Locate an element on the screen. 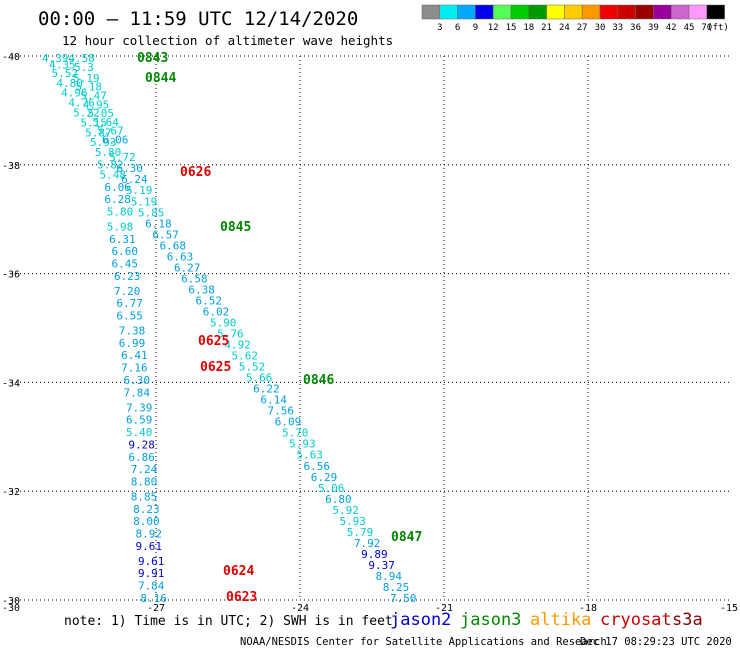 The height and width of the screenshot is (650, 740). color-scale-label: 21 is located at coordinates (546, 28).